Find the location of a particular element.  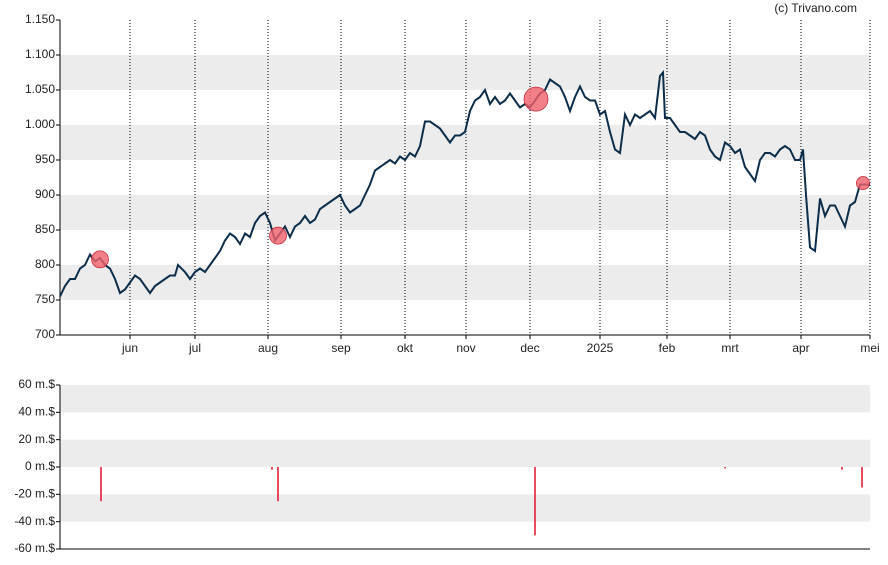

y-tick-label: 1.000 is located at coordinates (40, 124).